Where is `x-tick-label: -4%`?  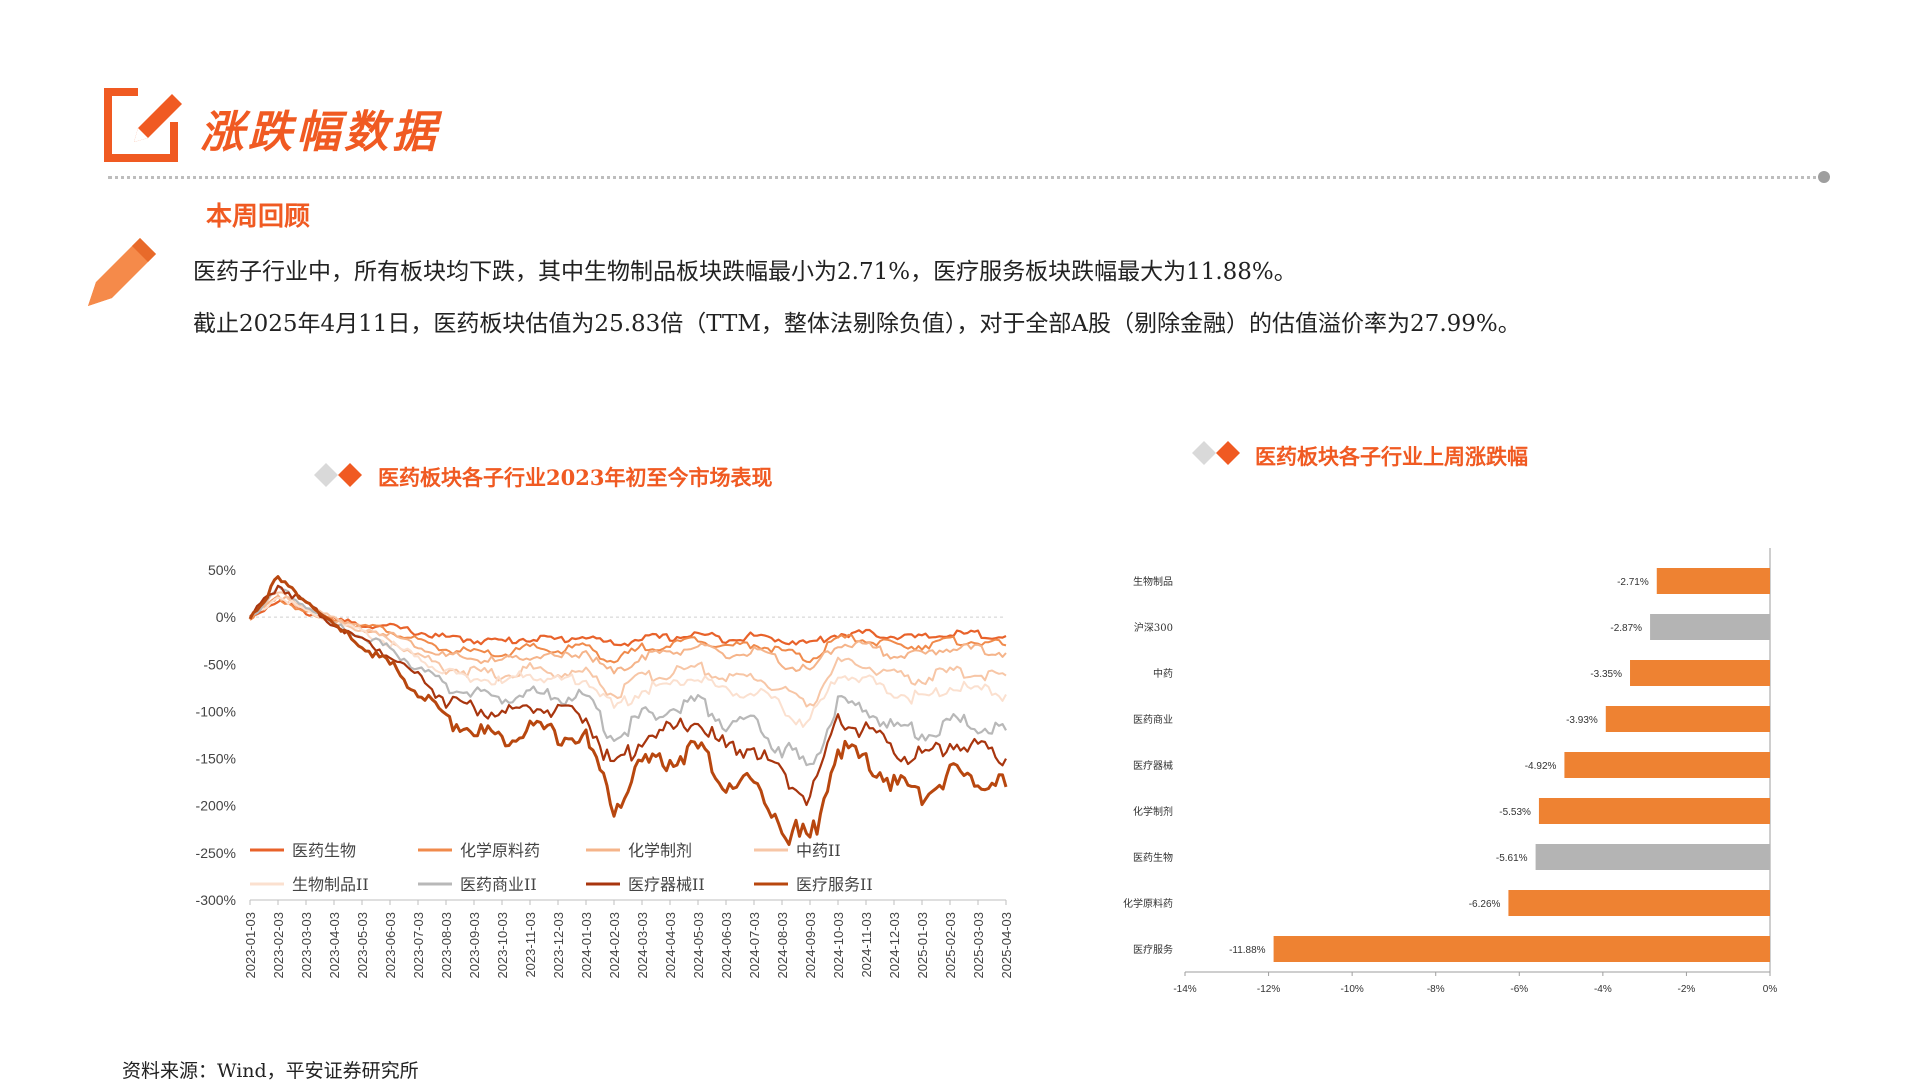 x-tick-label: -4% is located at coordinates (1603, 989).